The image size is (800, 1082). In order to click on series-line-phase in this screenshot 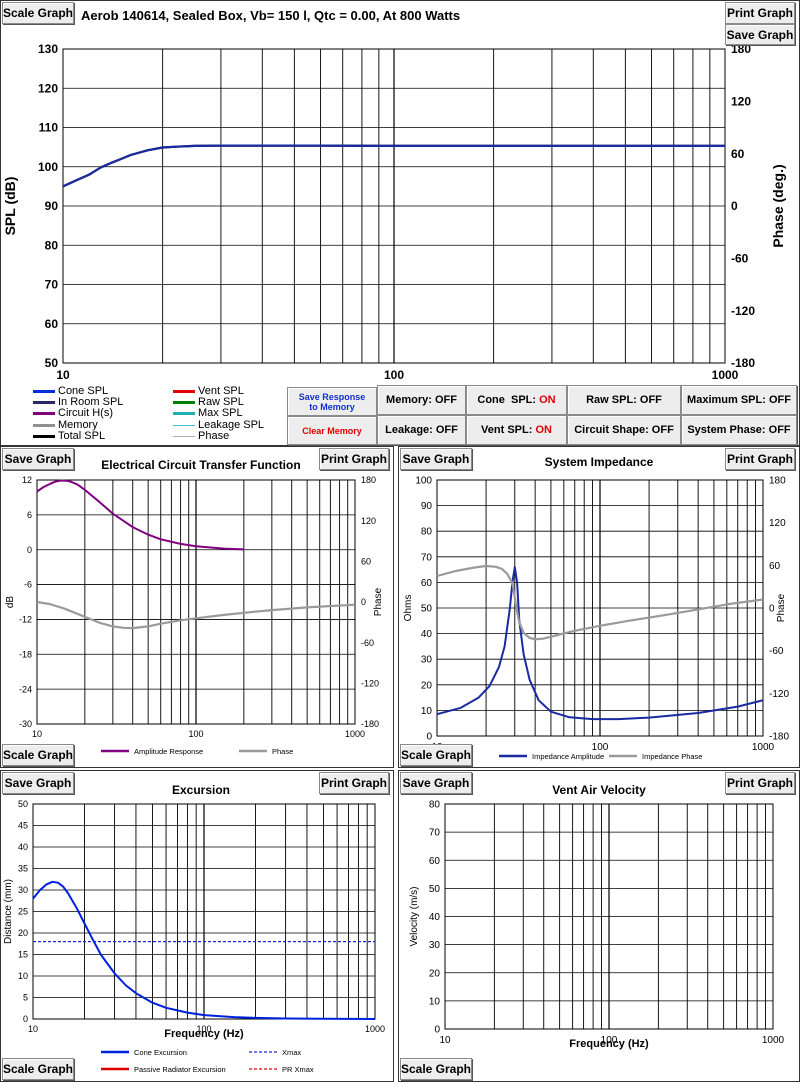, I will do `click(196, 615)`.